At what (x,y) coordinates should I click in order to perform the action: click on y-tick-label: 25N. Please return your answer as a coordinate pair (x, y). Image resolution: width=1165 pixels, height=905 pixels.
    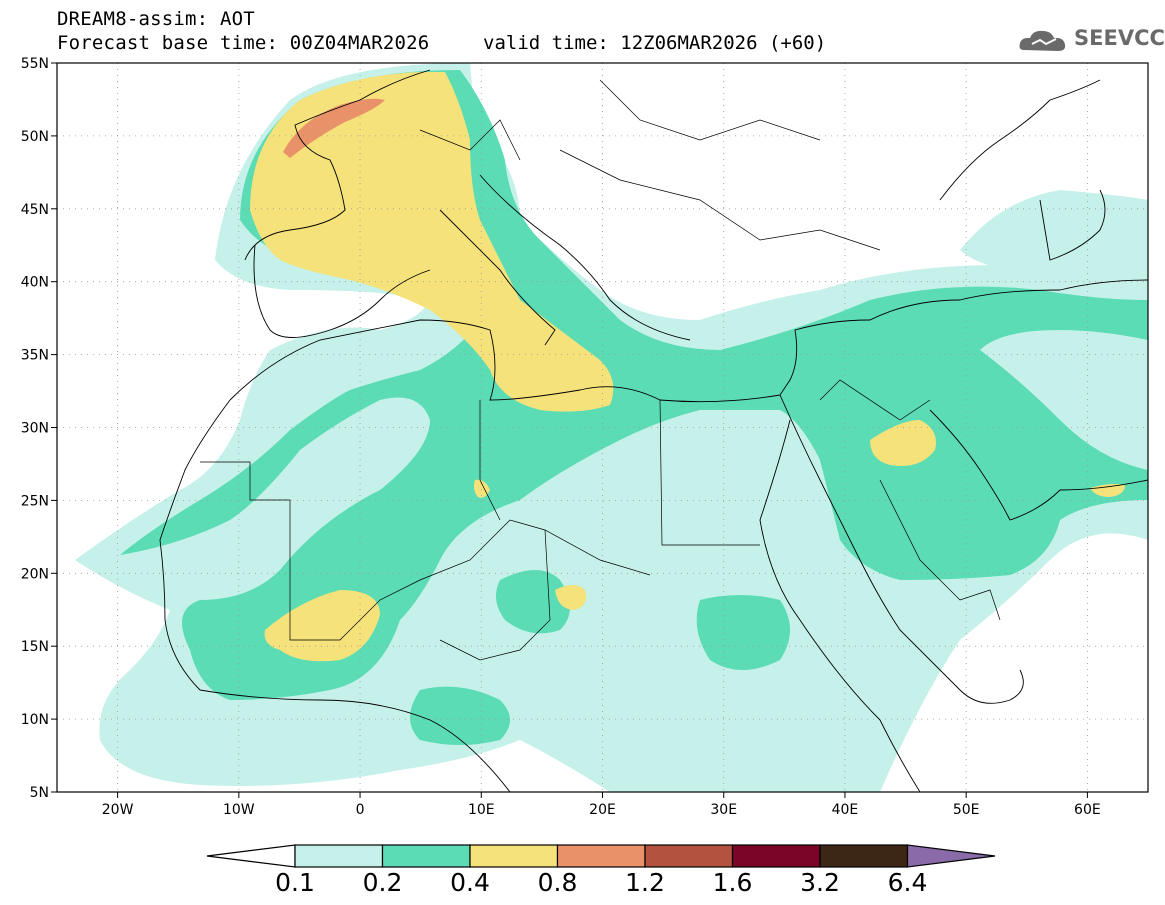
    Looking at the image, I should click on (35, 501).